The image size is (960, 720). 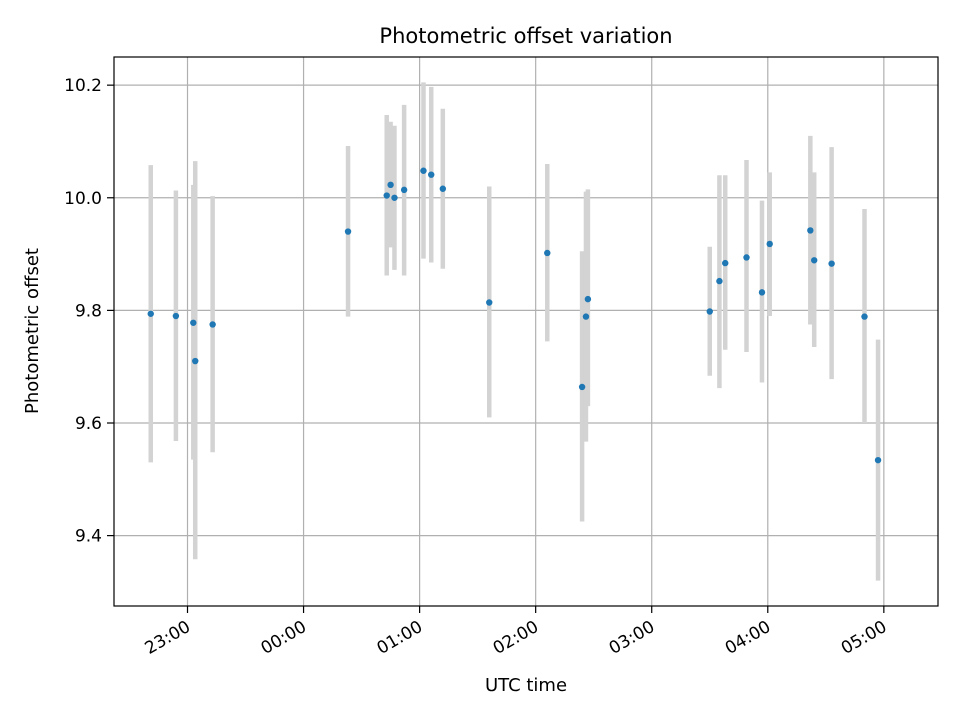 What do you see at coordinates (525, 36) in the screenshot?
I see `chart-title: Photometric offset variation` at bounding box center [525, 36].